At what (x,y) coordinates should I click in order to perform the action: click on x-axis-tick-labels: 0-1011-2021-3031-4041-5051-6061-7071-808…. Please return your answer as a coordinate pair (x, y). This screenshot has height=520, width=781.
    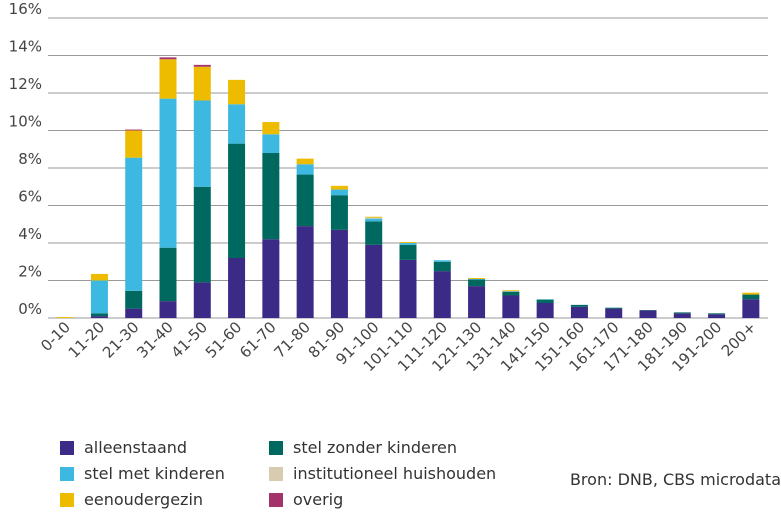
    Looking at the image, I should click on (398, 346).